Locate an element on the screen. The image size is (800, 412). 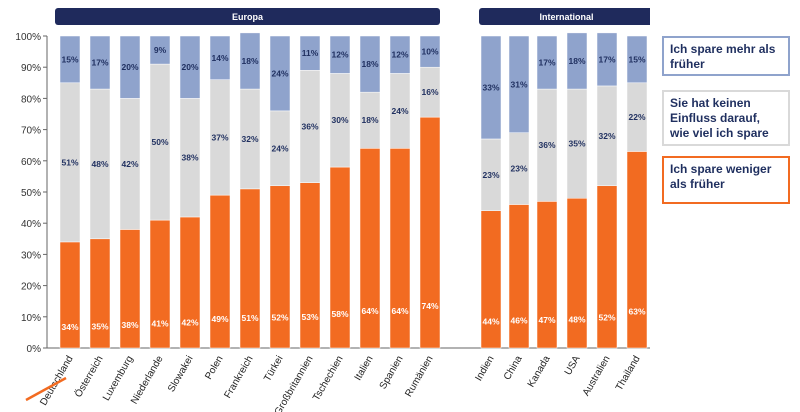
data-label: 53% is located at coordinates (309, 317).